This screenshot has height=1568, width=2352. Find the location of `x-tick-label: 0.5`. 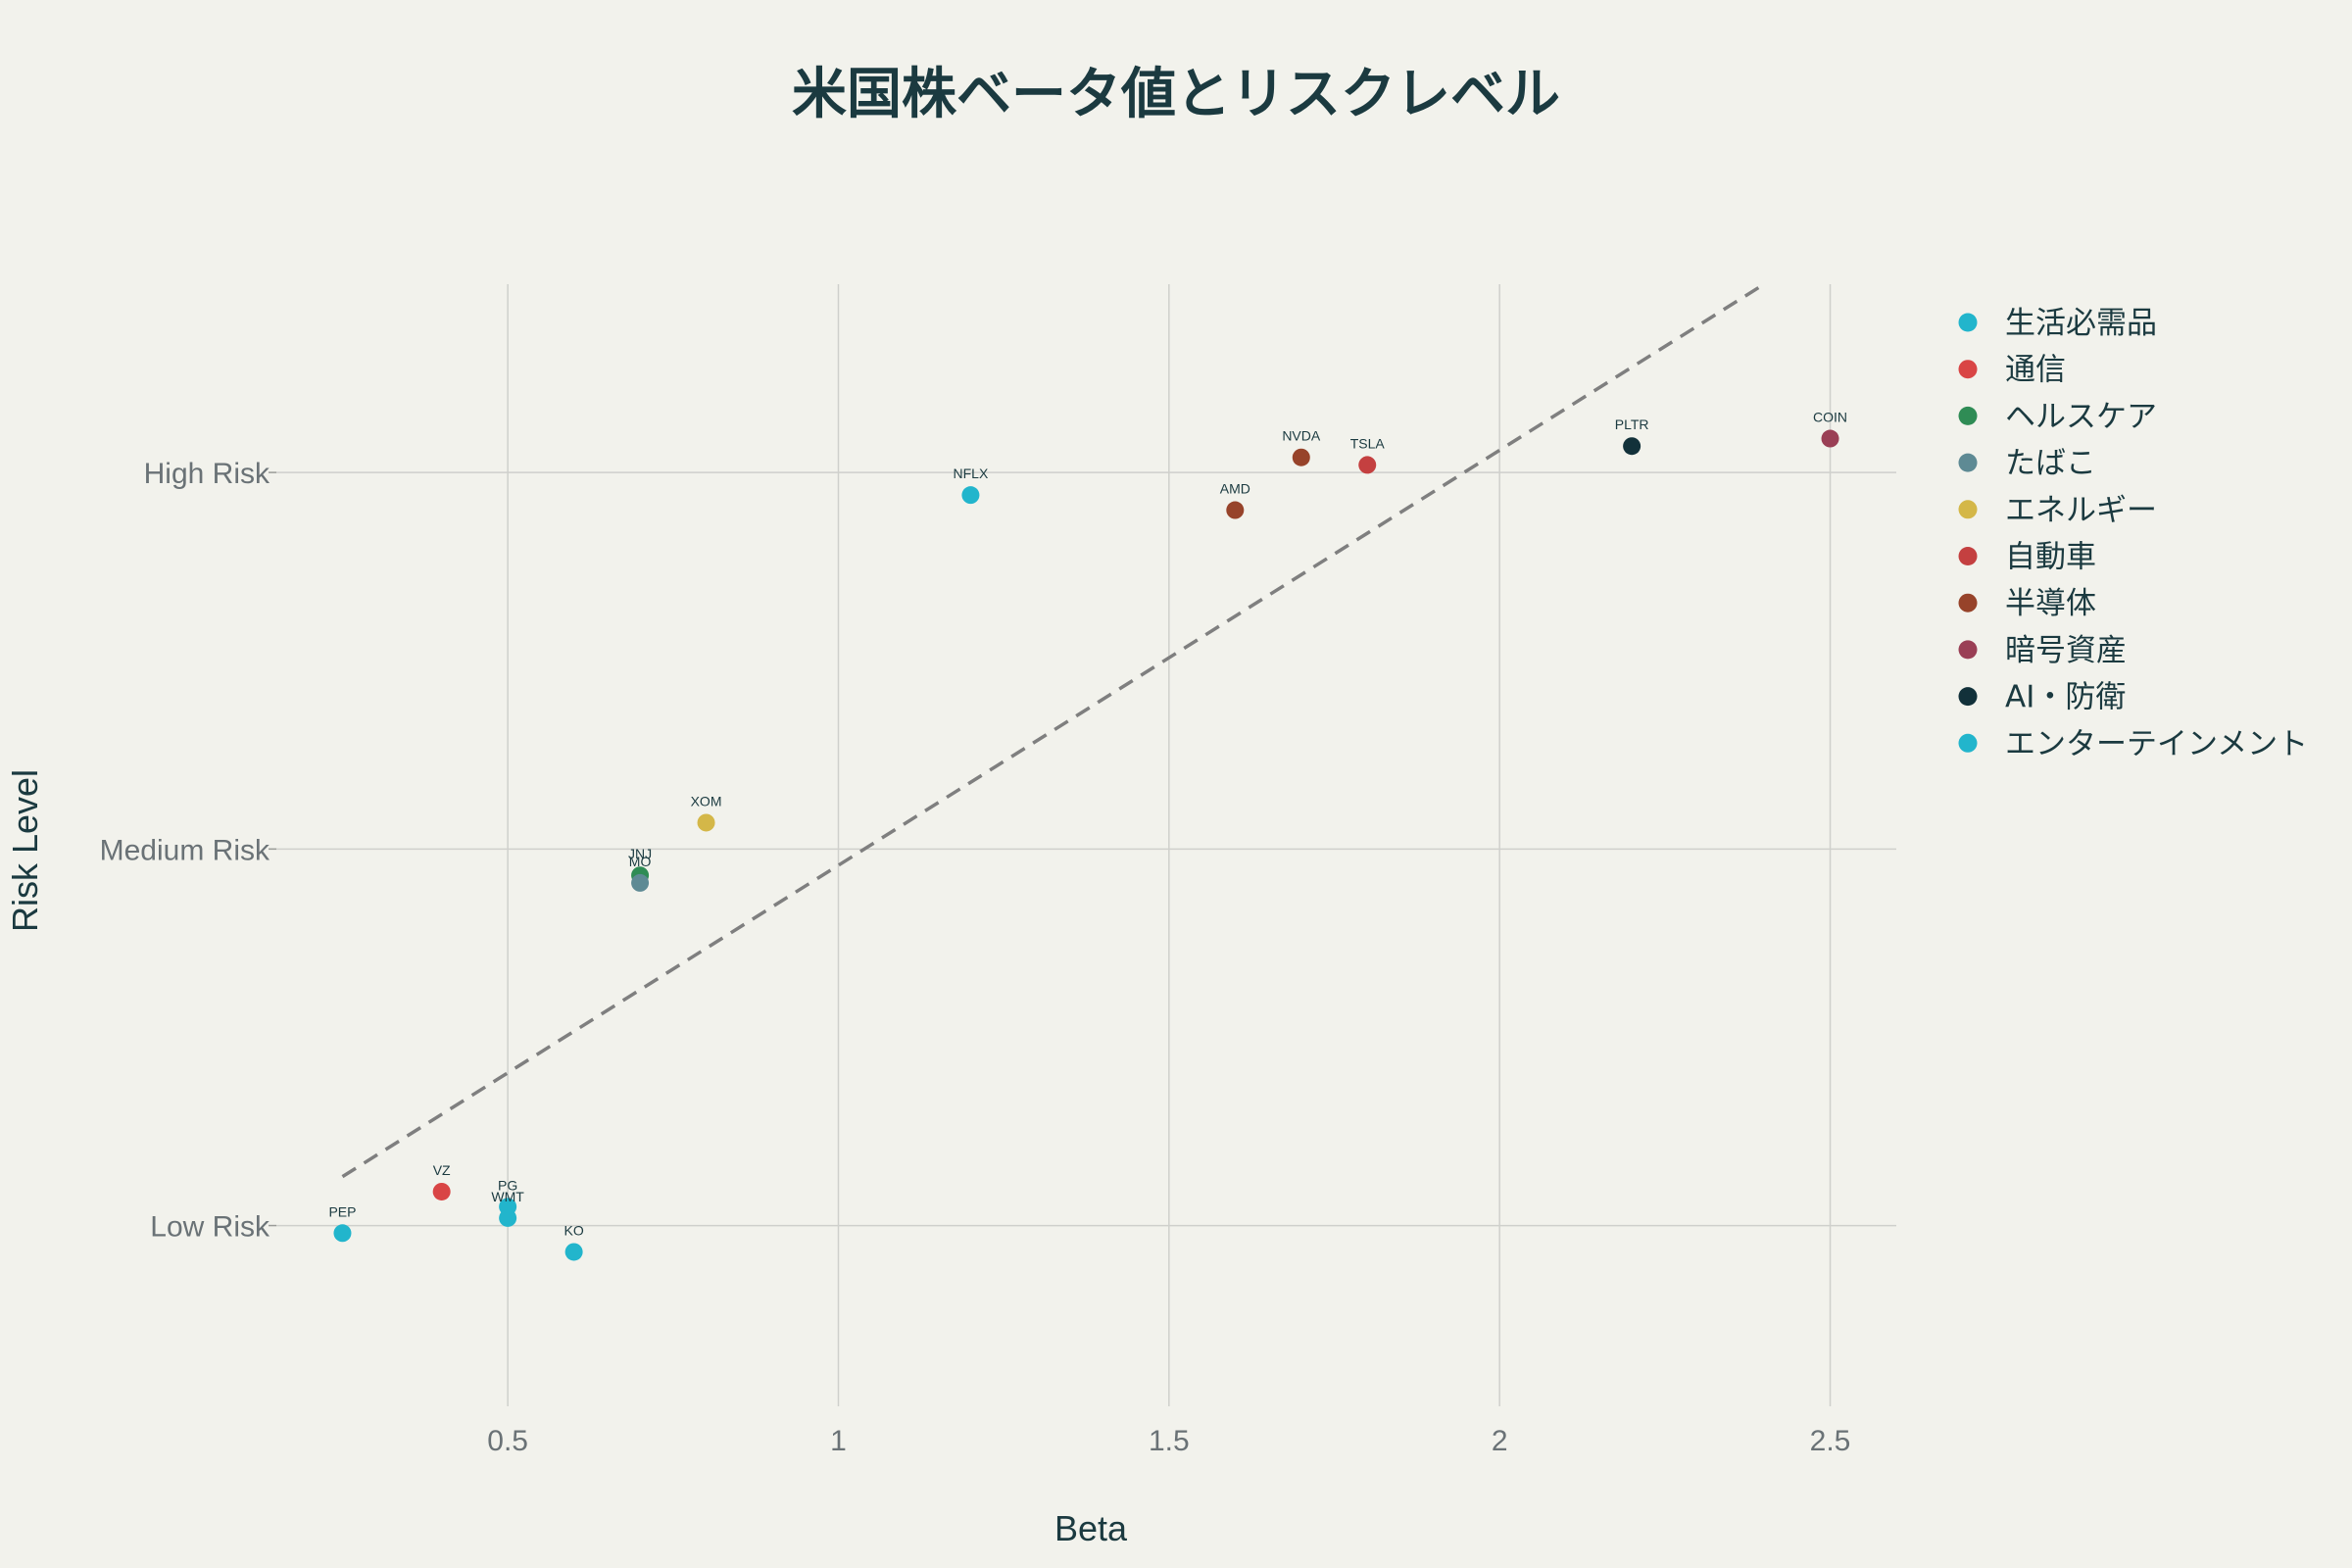

x-tick-label: 0.5 is located at coordinates (507, 1441).